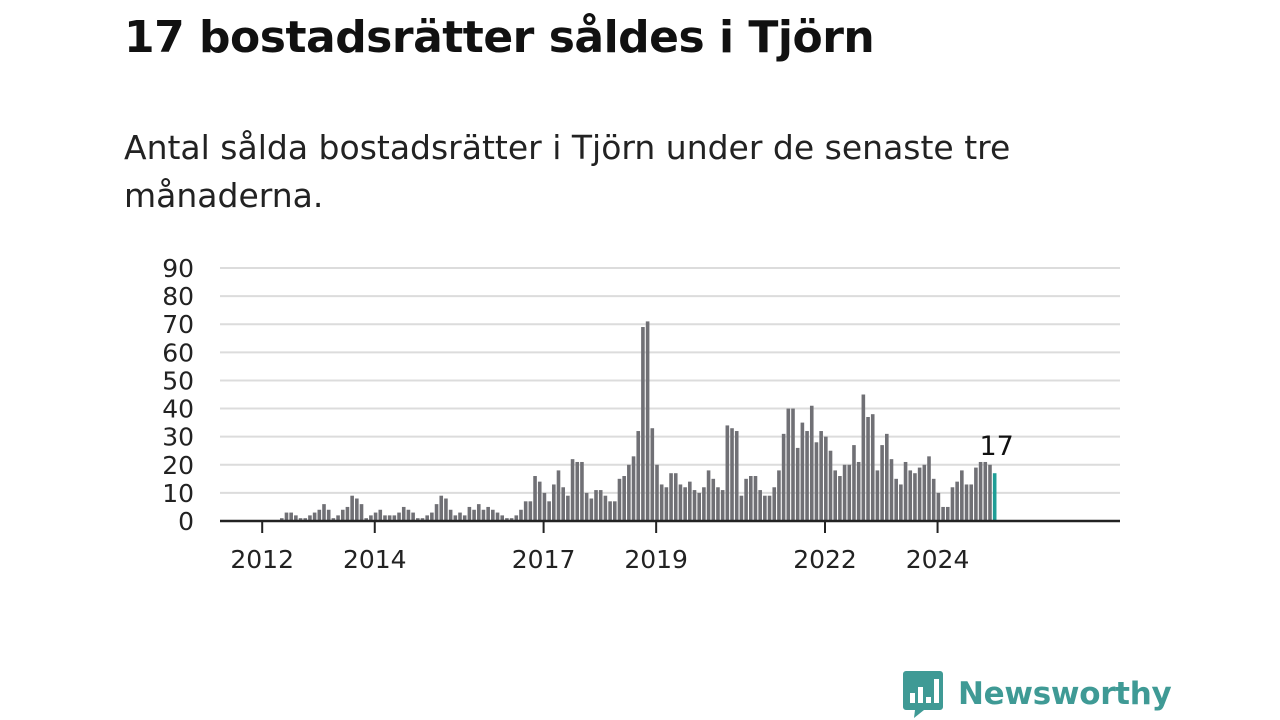 Image resolution: width=1280 pixels, height=720 pixels. Describe the element at coordinates (178, 324) in the screenshot. I see `y-tick-label: 70` at that location.